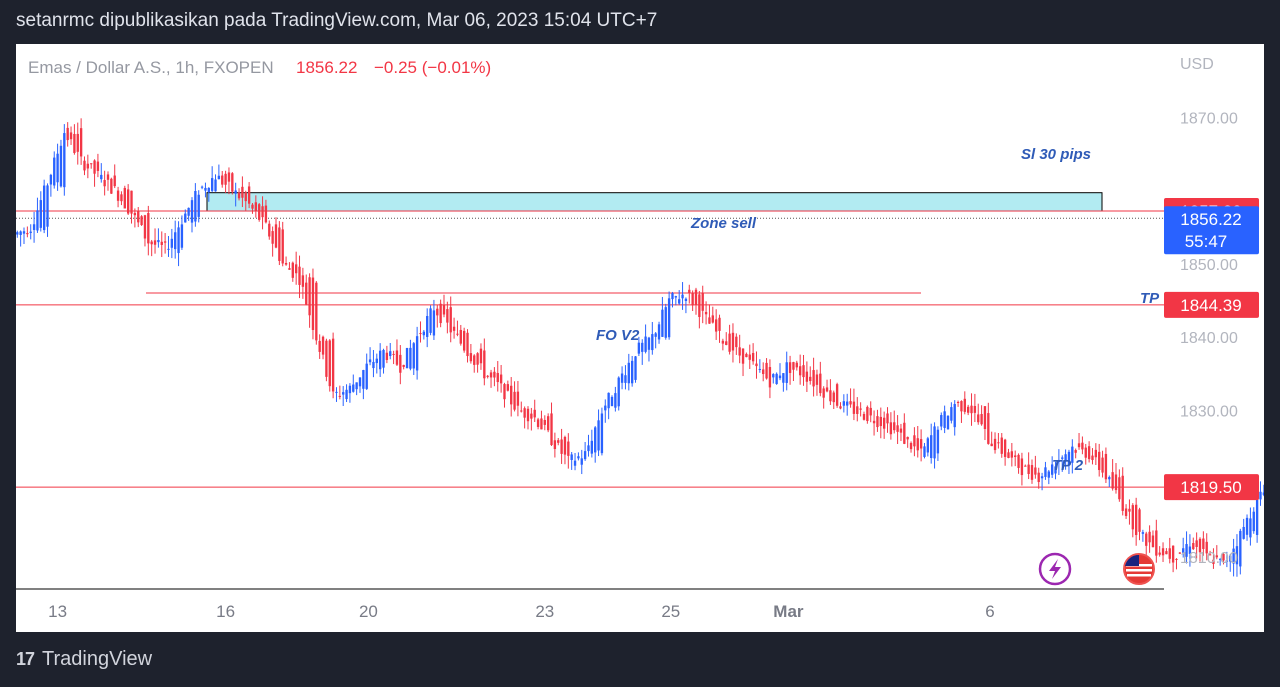  I want to click on x-tick-label: 6, so click(989, 611).